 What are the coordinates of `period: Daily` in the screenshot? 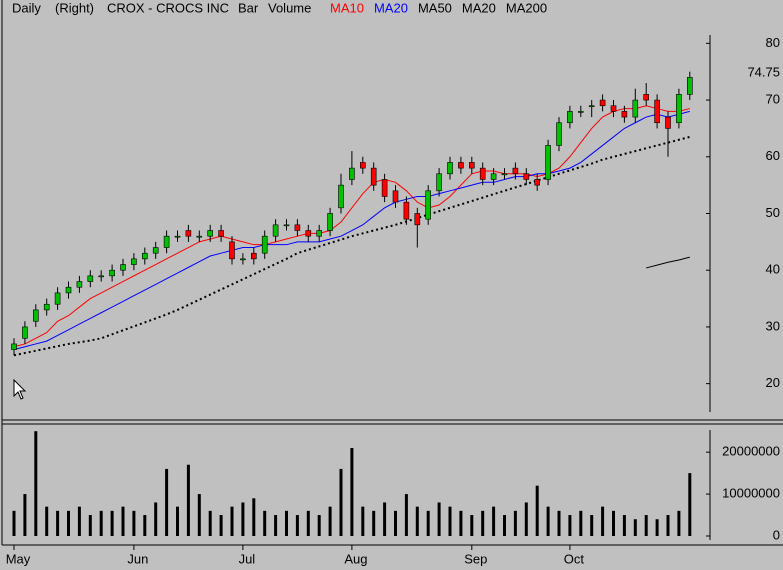 It's located at (26, 7).